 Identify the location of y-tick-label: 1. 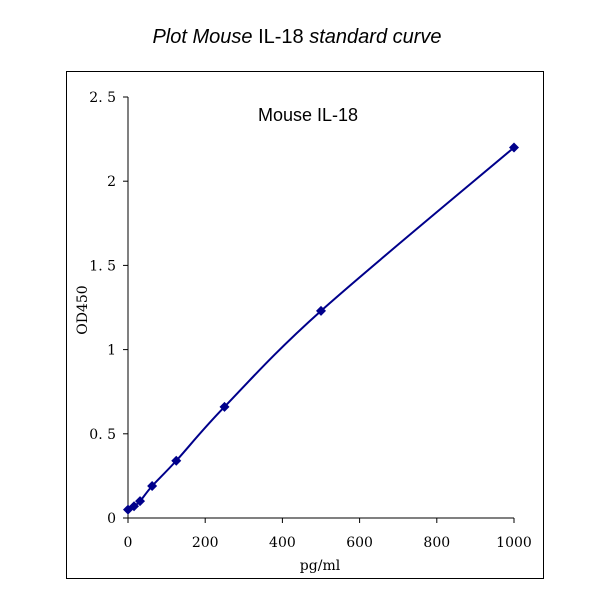
(111, 351).